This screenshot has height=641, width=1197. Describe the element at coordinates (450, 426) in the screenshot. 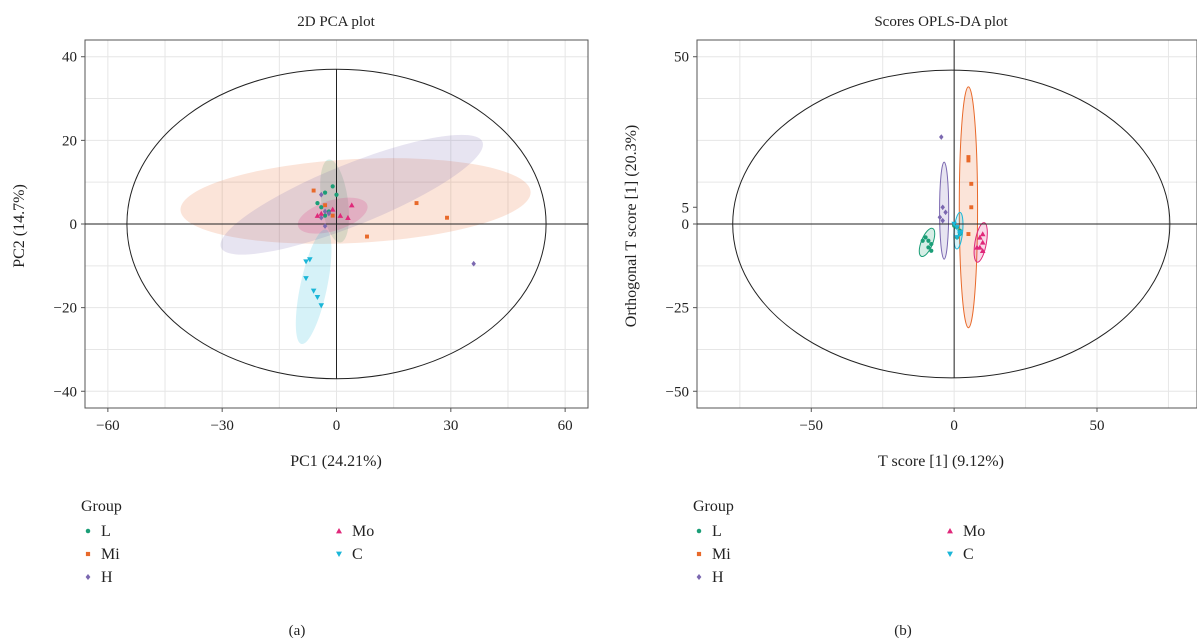

I see `pca-x-tick-label: 30` at that location.